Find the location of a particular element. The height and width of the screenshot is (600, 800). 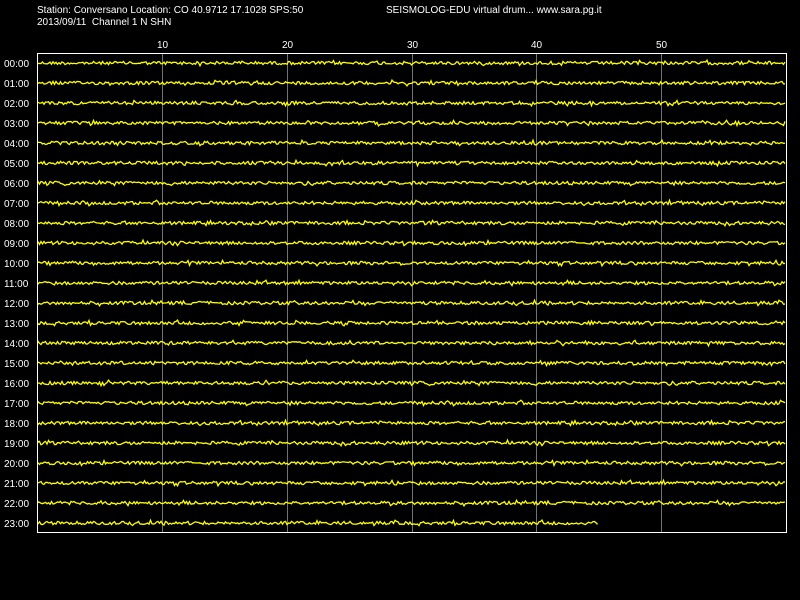

row-time-label: 05:00 is located at coordinates (16, 164).